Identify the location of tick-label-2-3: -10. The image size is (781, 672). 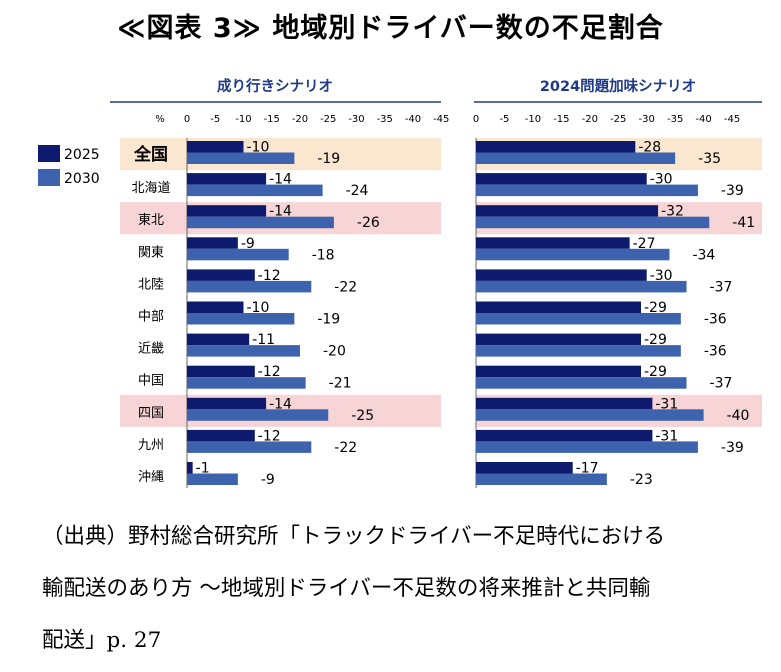
(533, 119).